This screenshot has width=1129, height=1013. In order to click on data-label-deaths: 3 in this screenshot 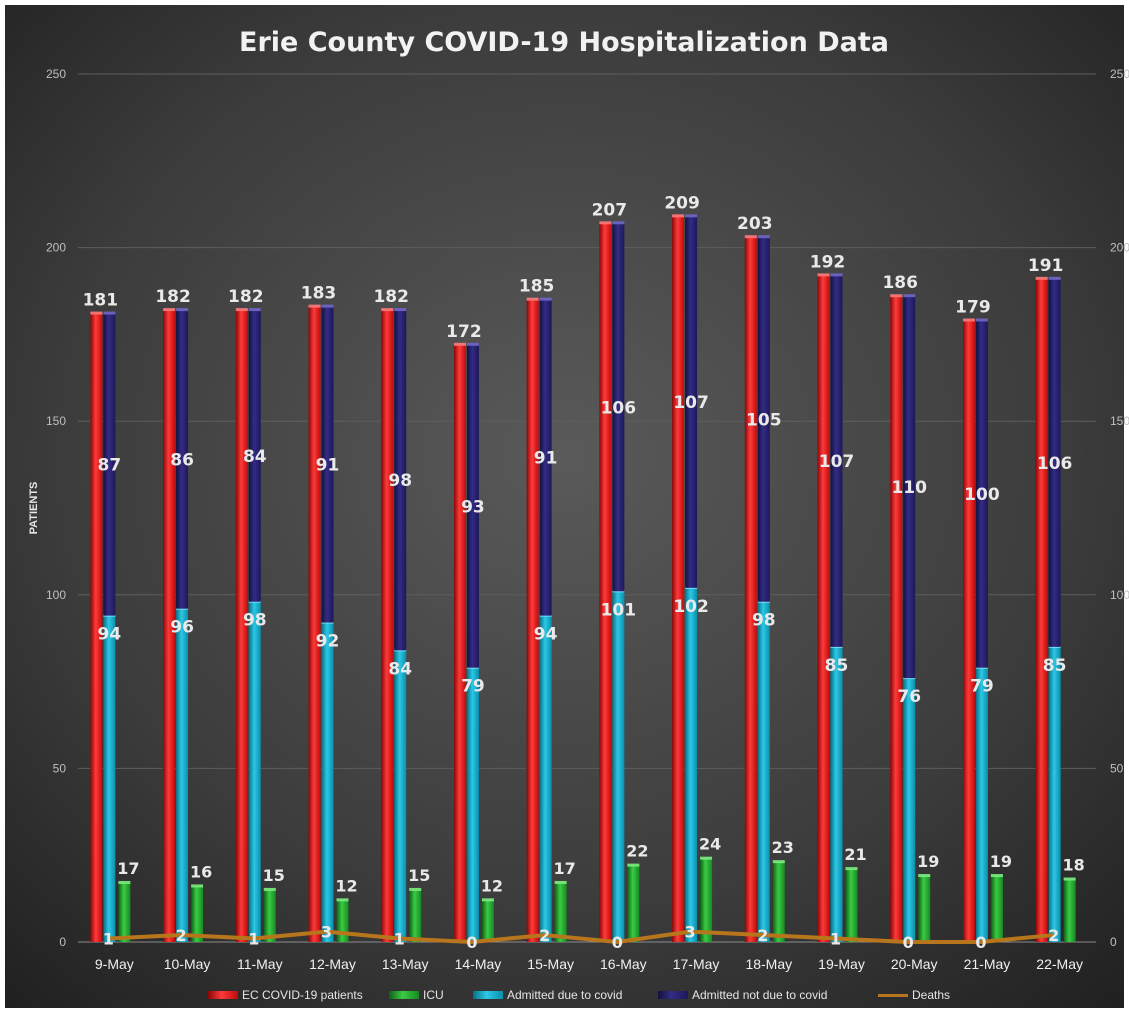, I will do `click(690, 932)`.